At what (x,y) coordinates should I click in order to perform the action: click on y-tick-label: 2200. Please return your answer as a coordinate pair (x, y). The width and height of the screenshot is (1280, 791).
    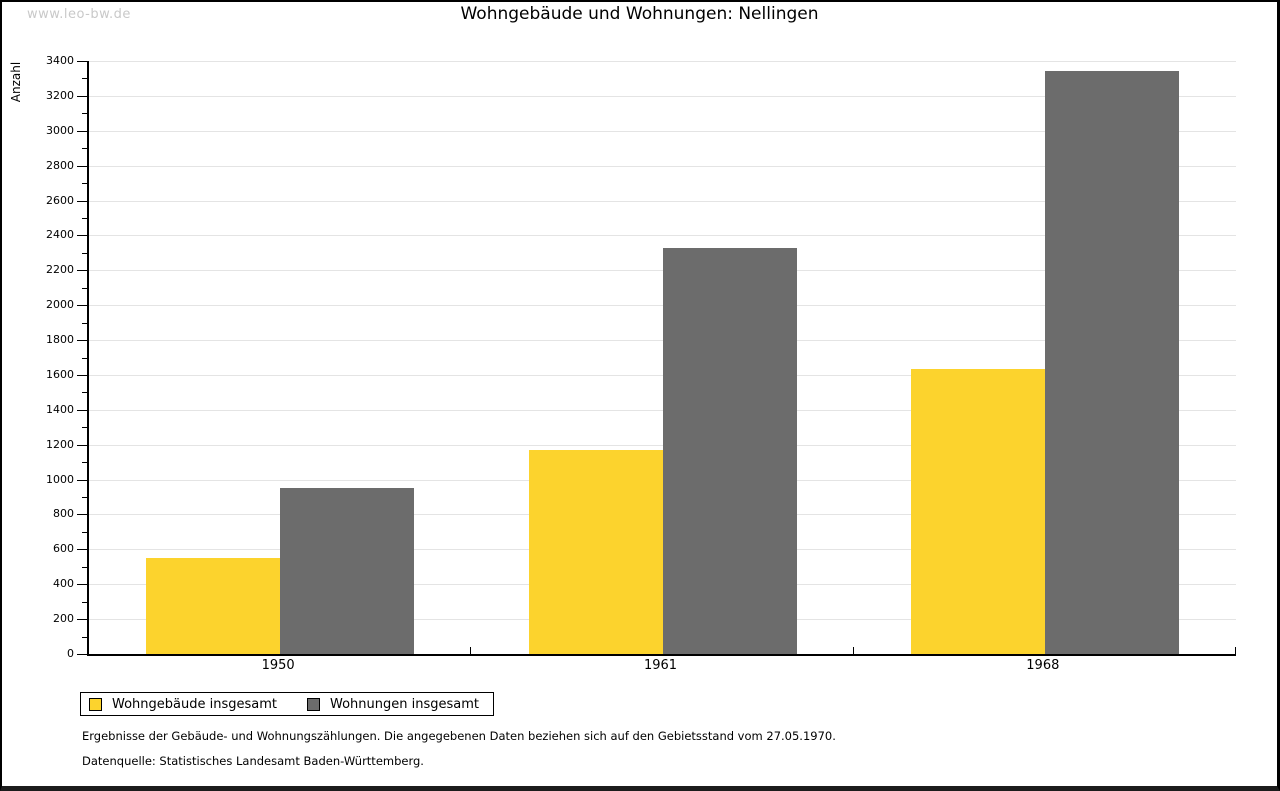
    Looking at the image, I should click on (60, 270).